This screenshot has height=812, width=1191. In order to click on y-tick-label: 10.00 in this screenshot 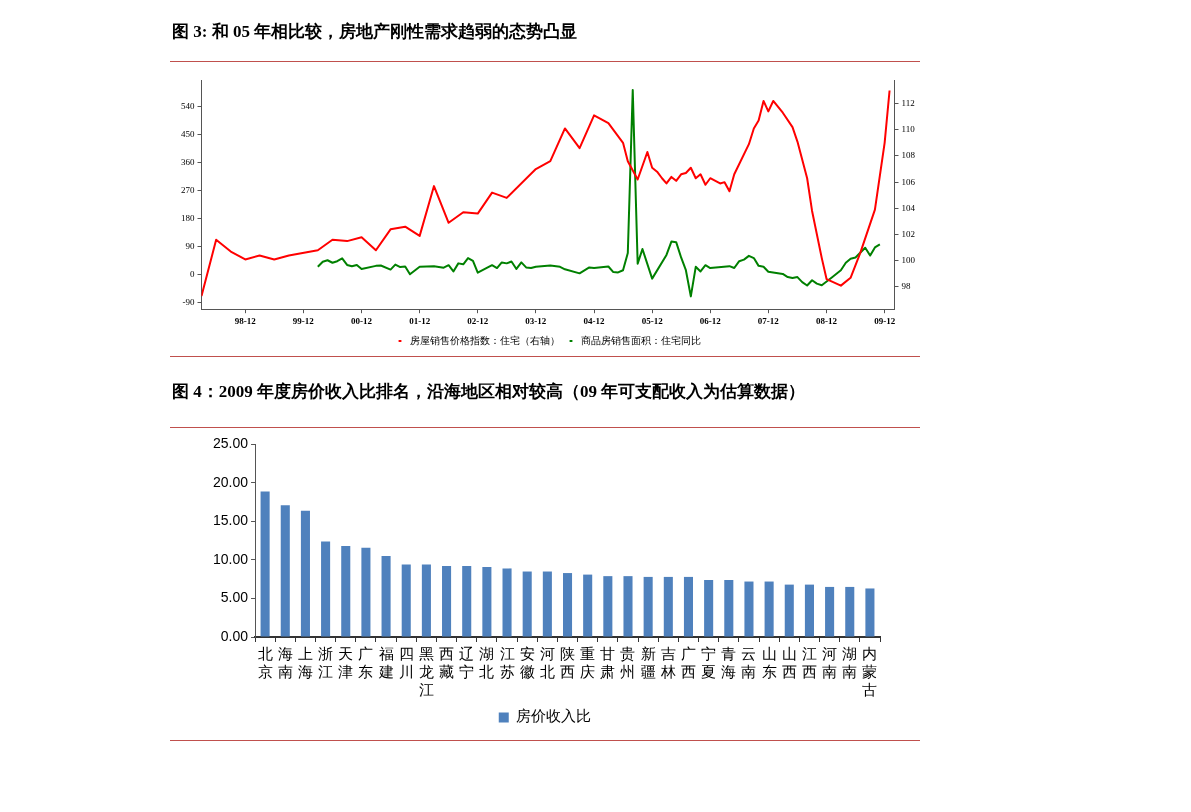, I will do `click(230, 558)`.